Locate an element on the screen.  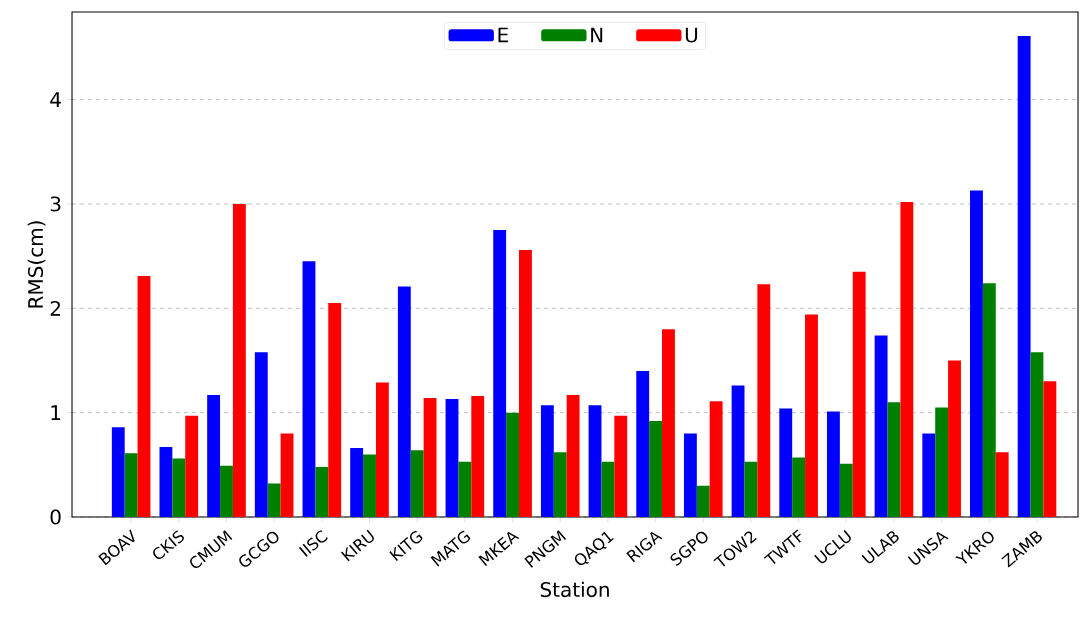
legend-label: U is located at coordinates (691, 35).